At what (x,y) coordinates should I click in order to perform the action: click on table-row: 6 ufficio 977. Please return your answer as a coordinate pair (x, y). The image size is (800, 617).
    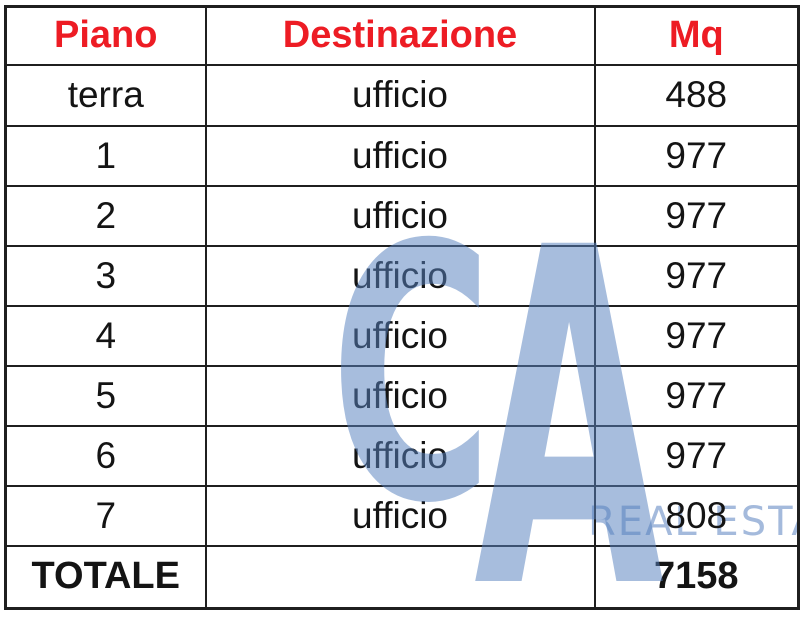
    Looking at the image, I should click on (402, 455).